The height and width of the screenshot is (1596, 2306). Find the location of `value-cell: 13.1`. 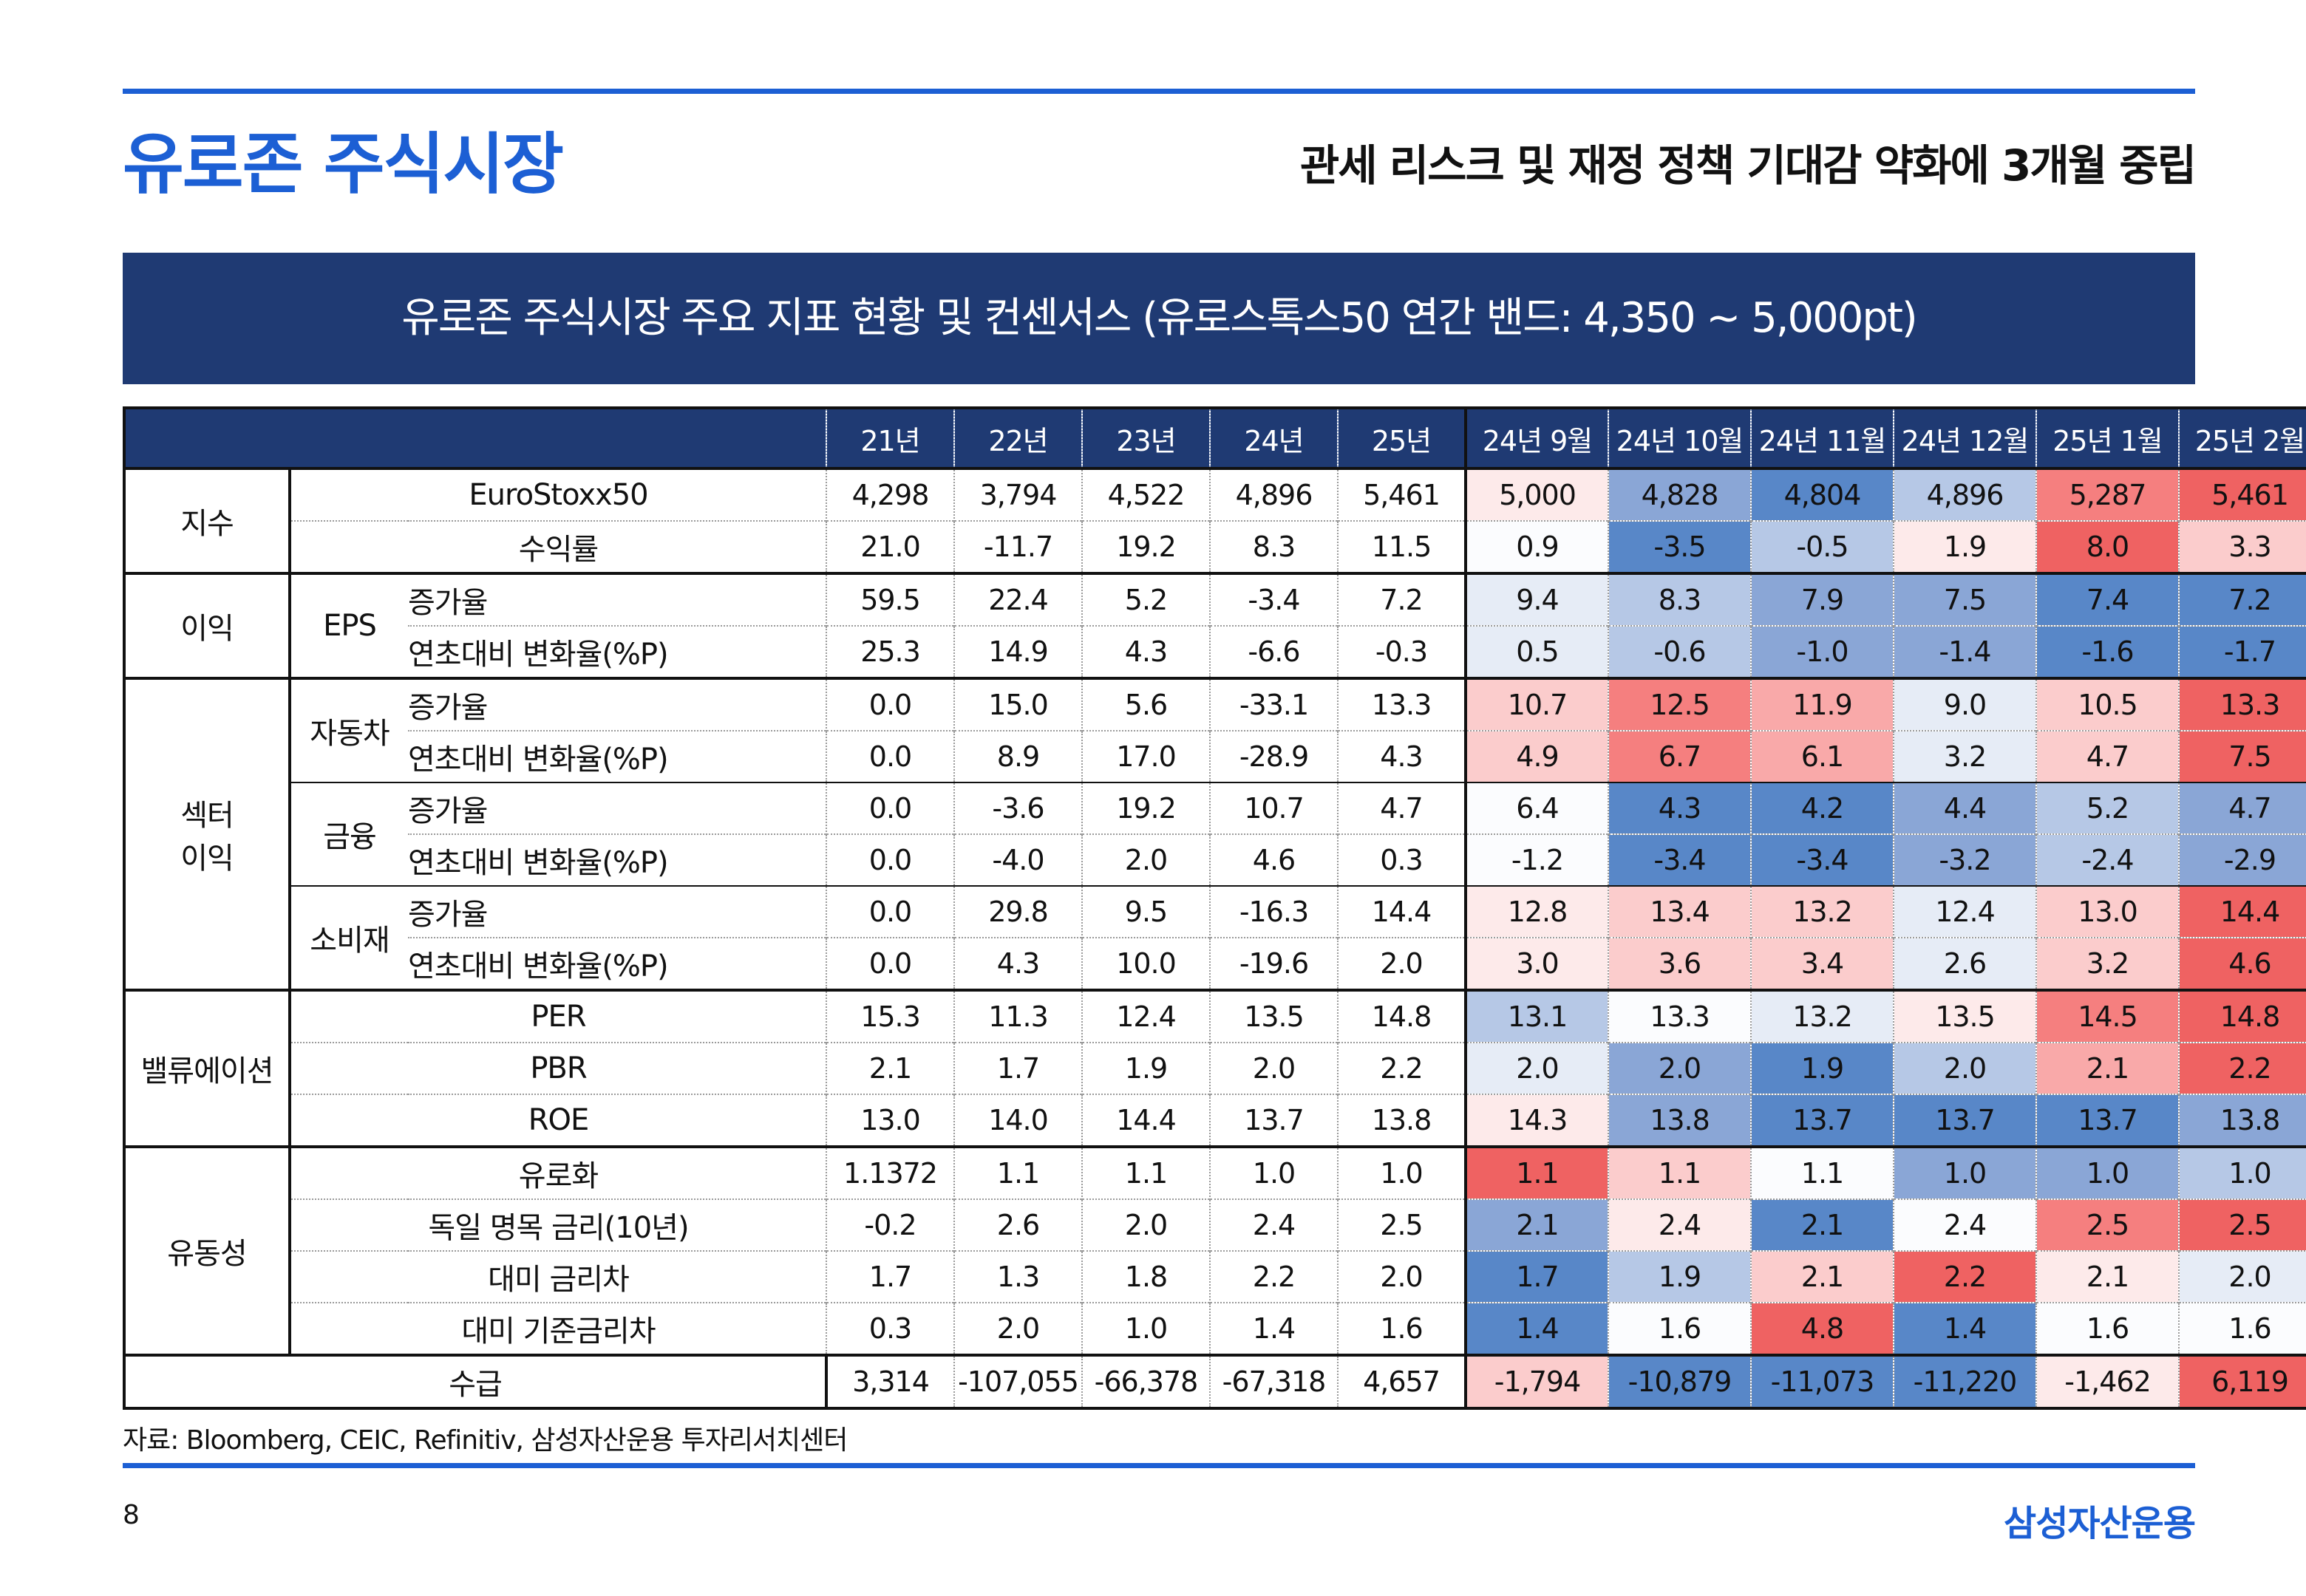

value-cell: 13.1 is located at coordinates (1536, 1016).